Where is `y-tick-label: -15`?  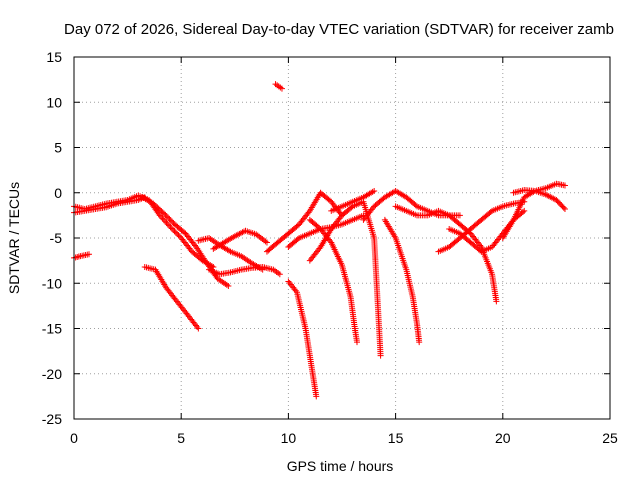 y-tick-label: -15 is located at coordinates (52, 329).